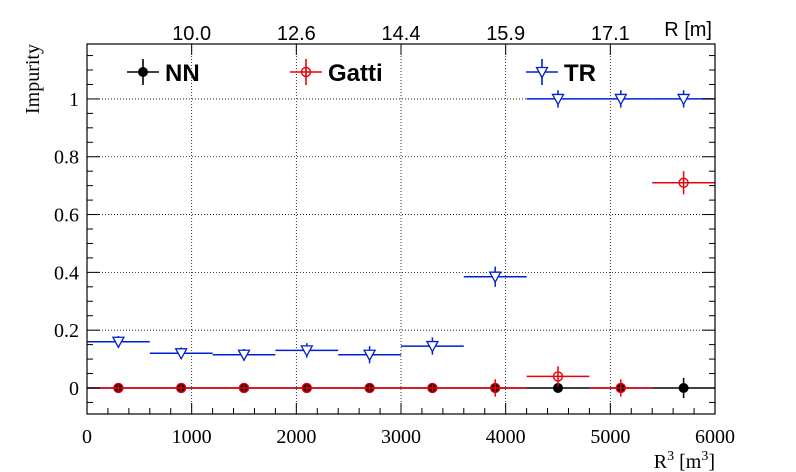  I want to click on legend-entry-nn: NN, so click(163, 73).